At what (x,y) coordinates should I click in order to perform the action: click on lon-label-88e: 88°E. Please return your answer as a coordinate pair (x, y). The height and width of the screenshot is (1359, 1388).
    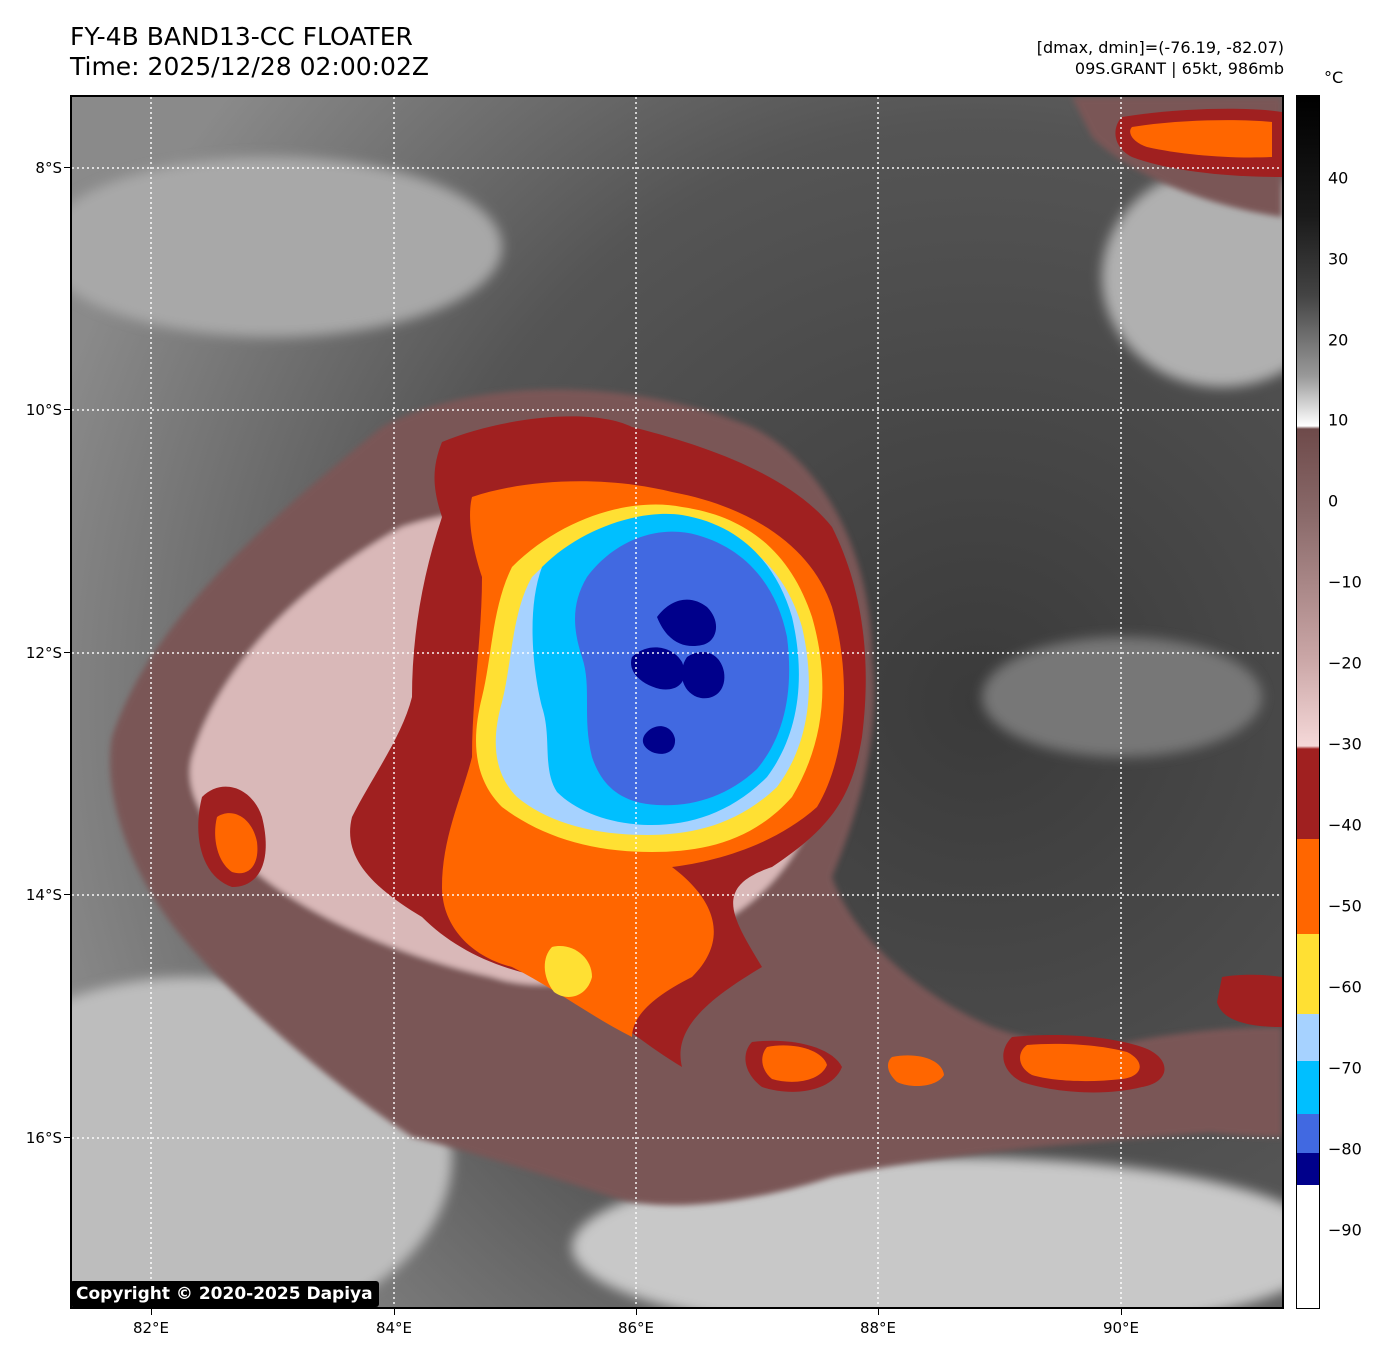
    Looking at the image, I should click on (878, 1328).